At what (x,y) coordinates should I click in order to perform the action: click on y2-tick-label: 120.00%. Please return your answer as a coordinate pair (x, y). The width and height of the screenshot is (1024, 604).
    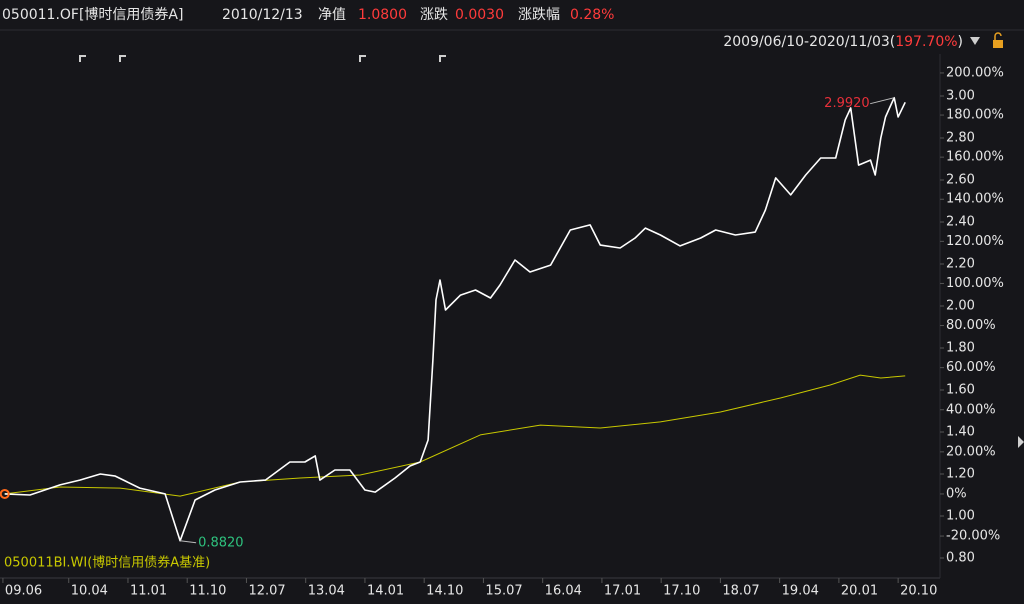
    Looking at the image, I should click on (975, 241).